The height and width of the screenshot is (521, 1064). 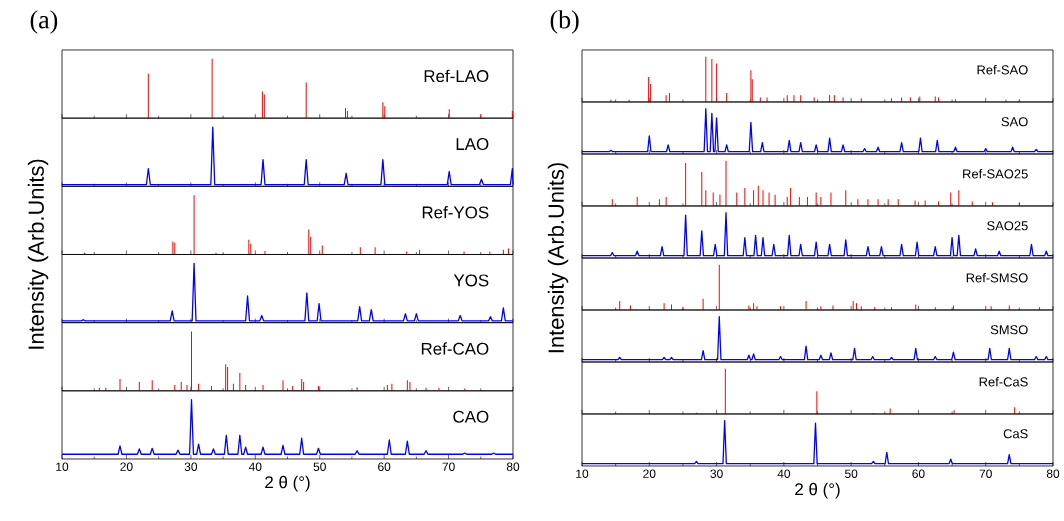 I want to click on series-label: Ref-SAO25, so click(x=995, y=173).